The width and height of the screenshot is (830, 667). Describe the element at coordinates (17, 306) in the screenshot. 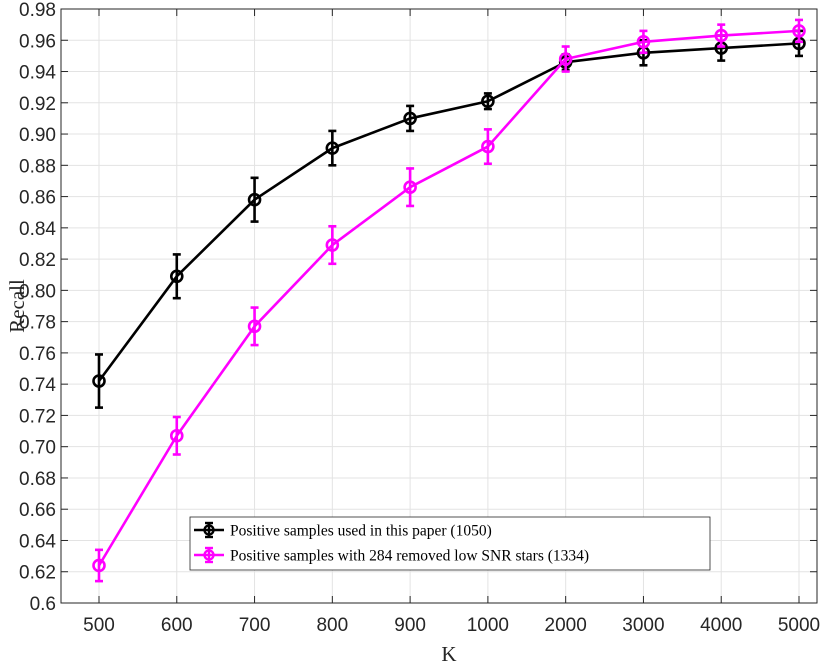

I see `y-axis-title: Recall` at that location.